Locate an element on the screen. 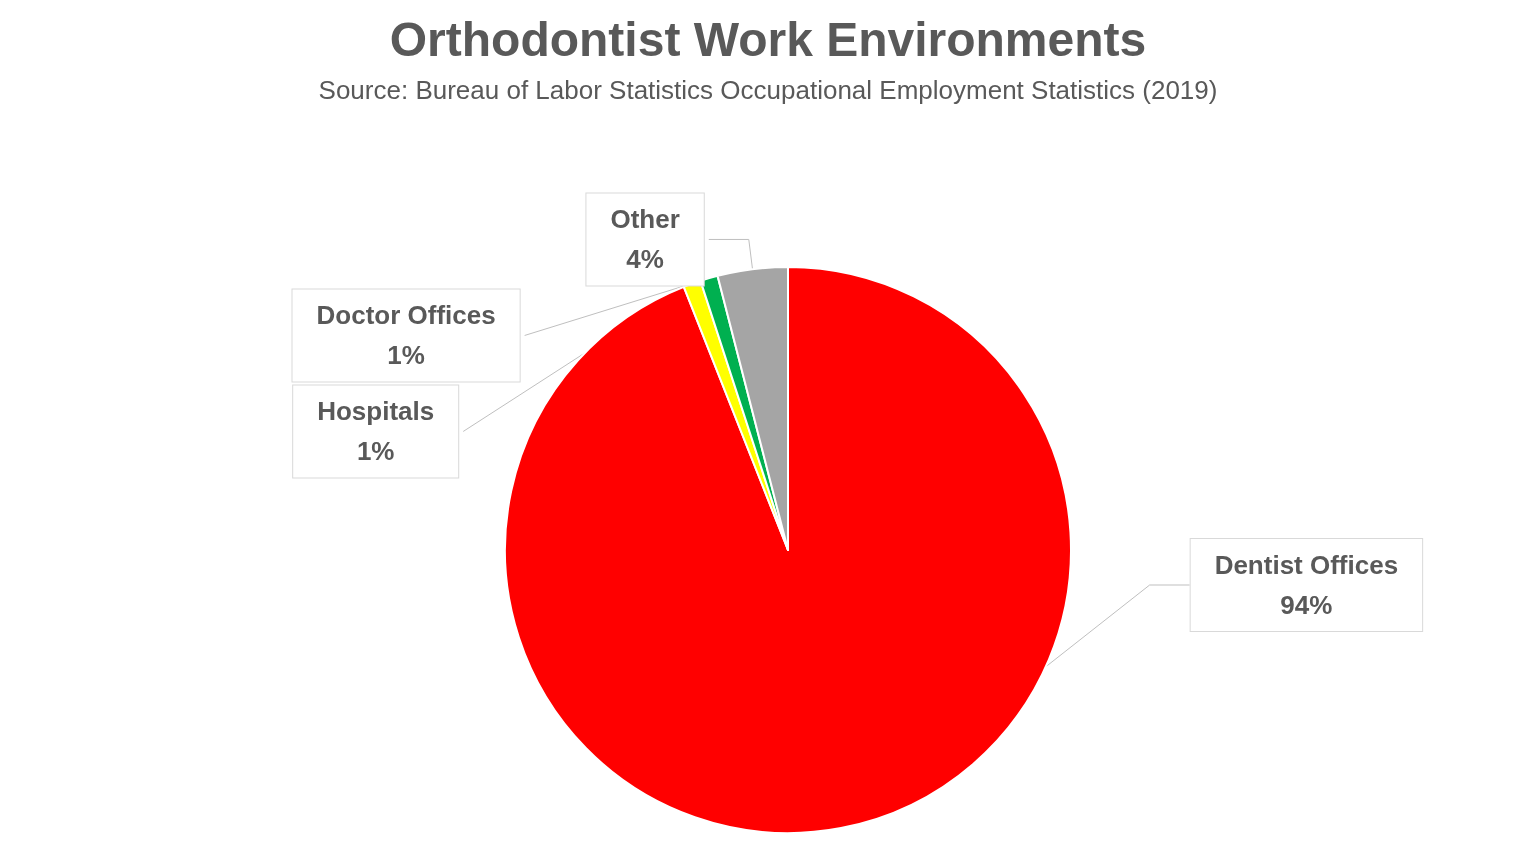 Image resolution: width=1536 pixels, height=865 pixels. slice-label: Other is located at coordinates (645, 219).